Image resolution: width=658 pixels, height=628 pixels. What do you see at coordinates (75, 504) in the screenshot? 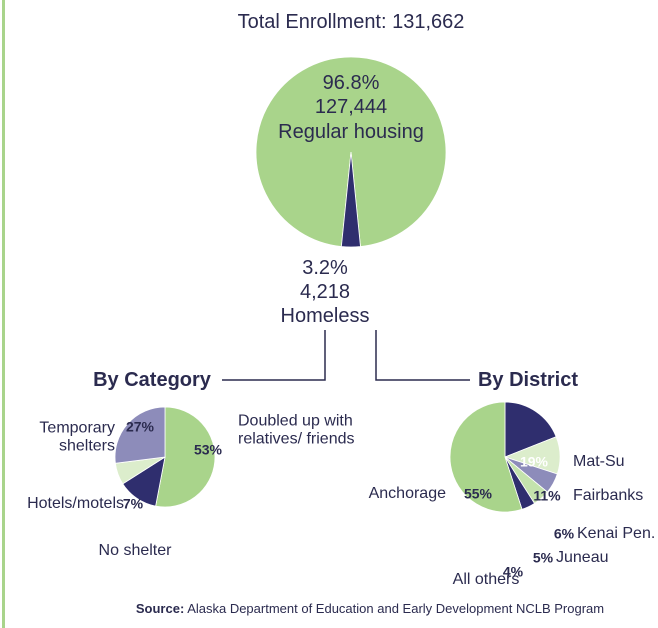
I see `category-label: Hotels/motels` at bounding box center [75, 504].